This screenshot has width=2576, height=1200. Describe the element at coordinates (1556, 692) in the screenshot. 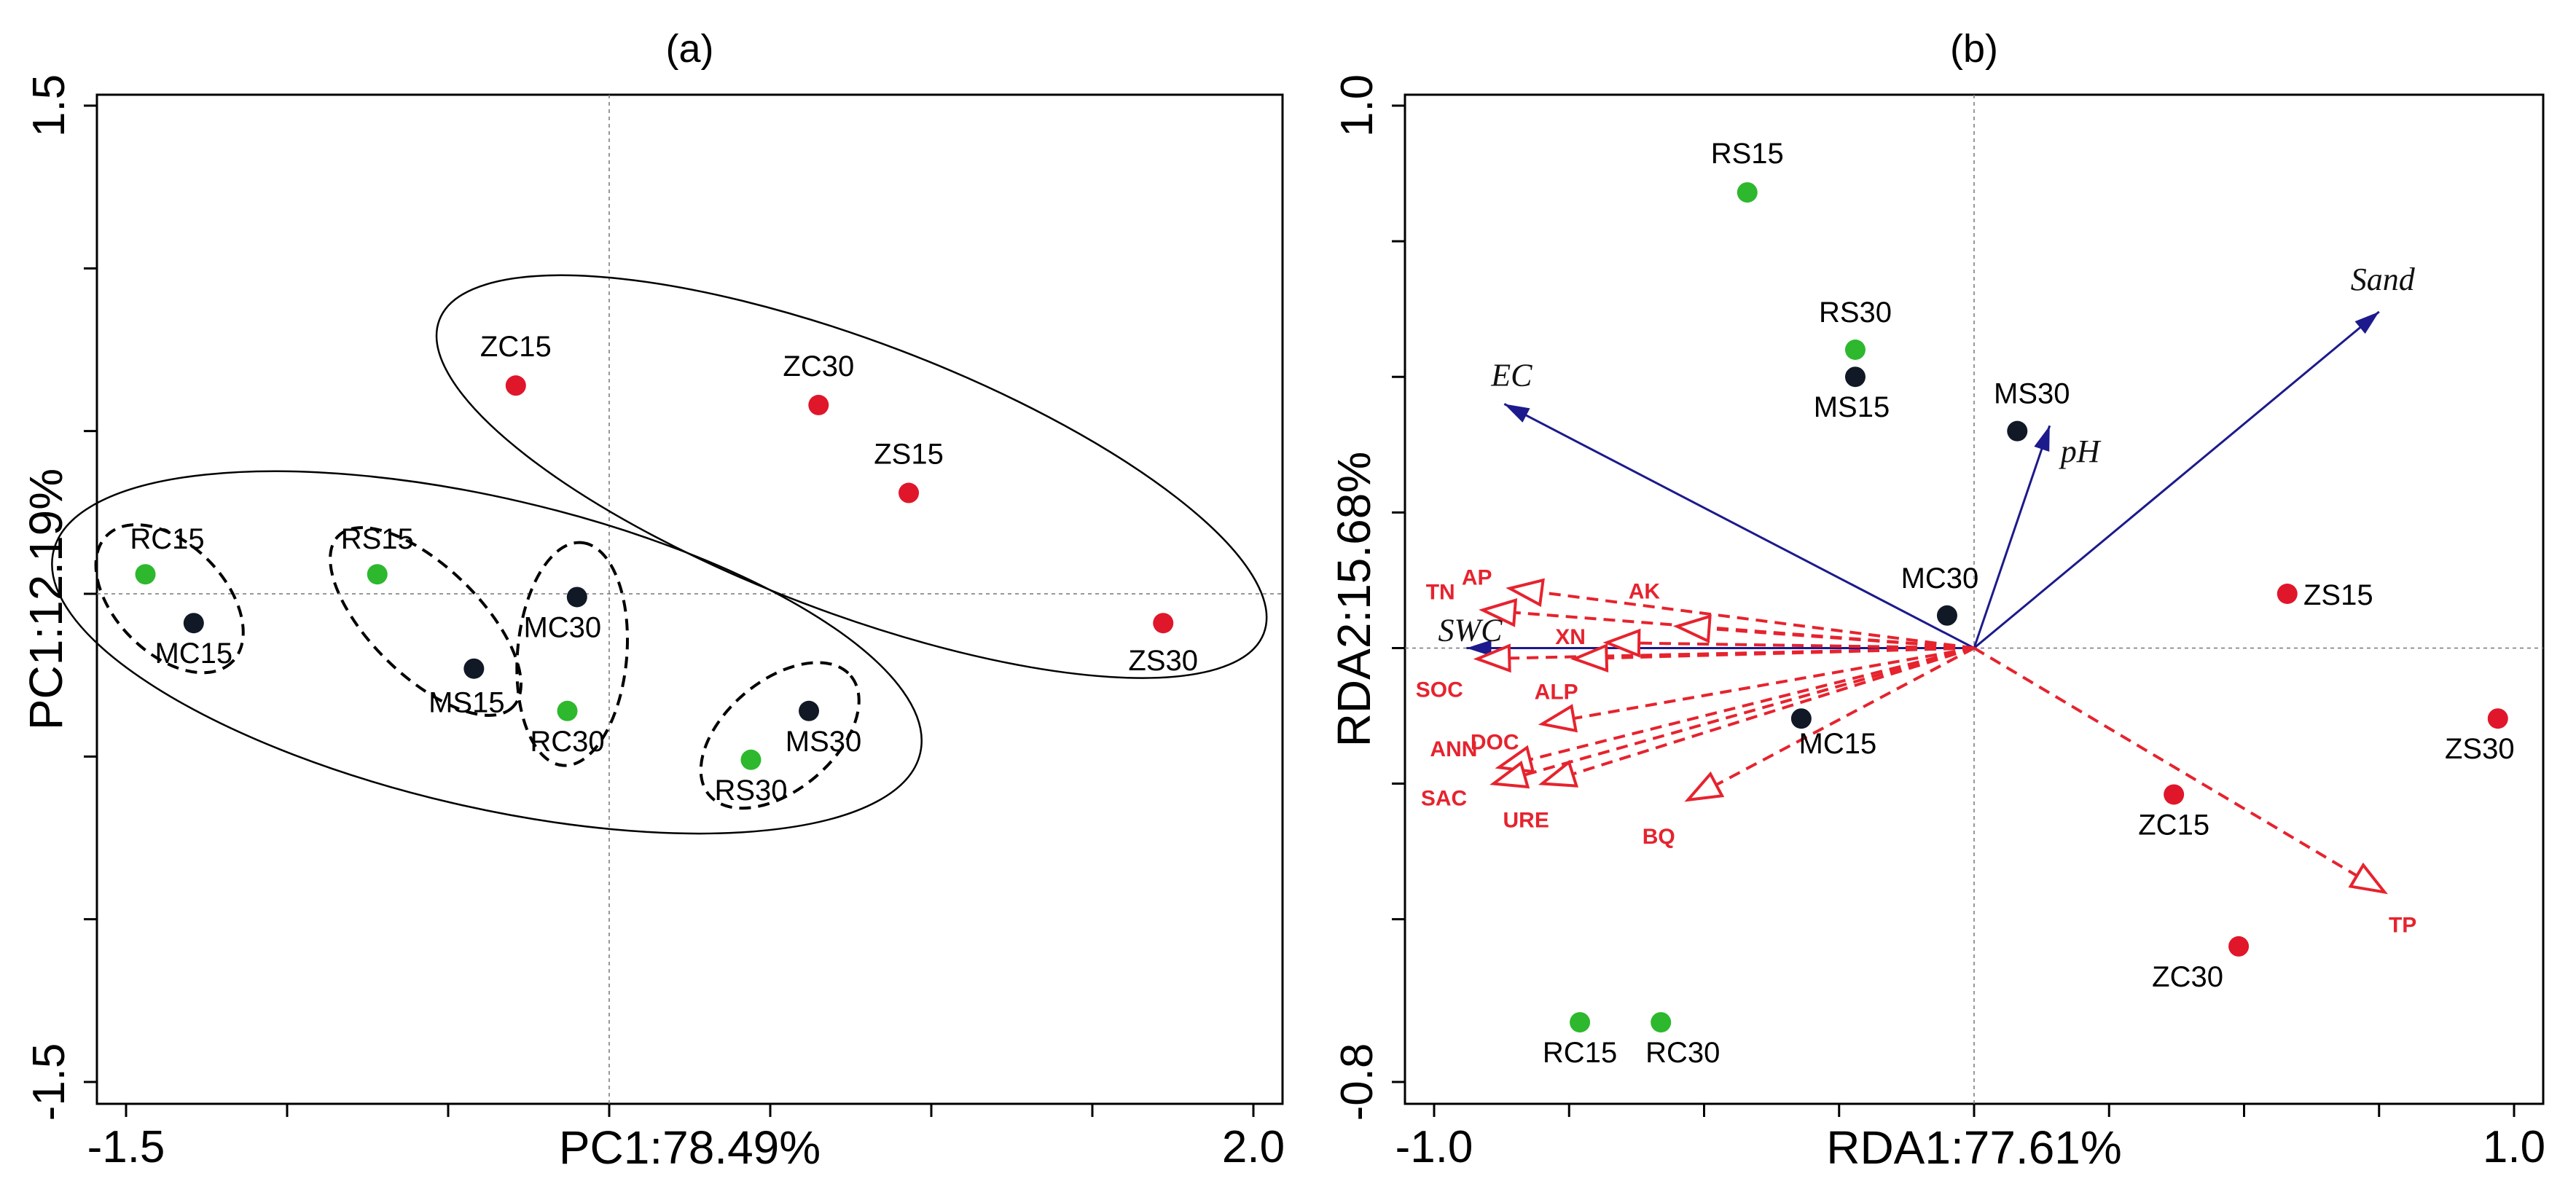

I see `panel-b-soil-label-alp: ALP` at that location.